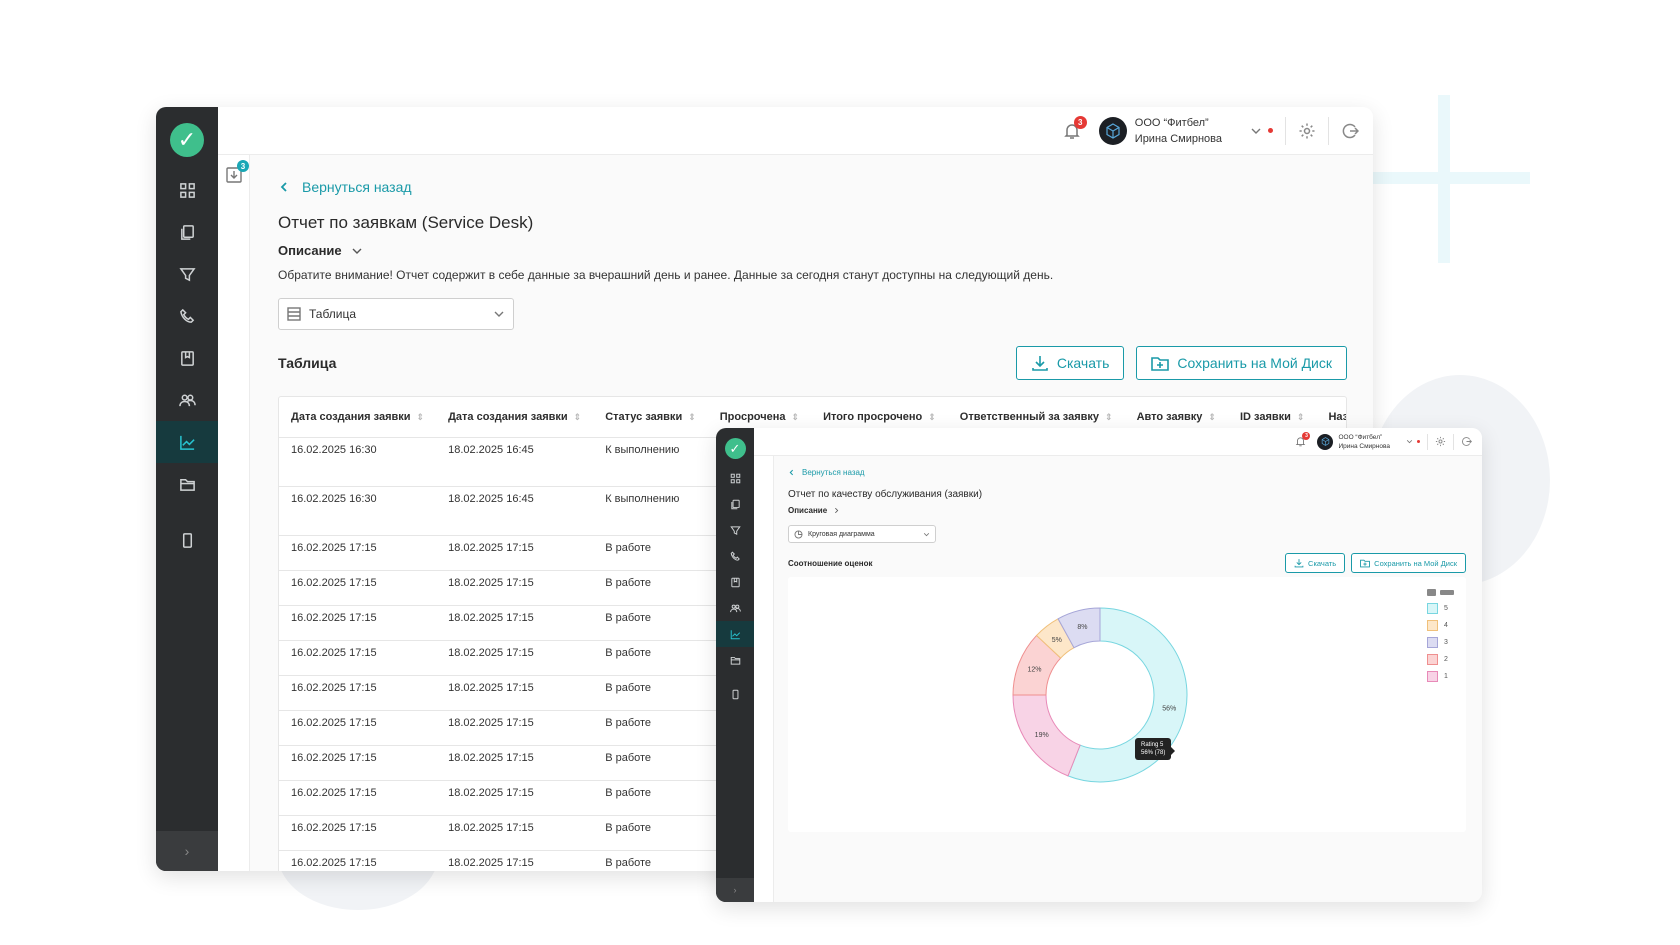 This screenshot has width=1680, height=945. I want to click on phone-icon, so click(735, 556).